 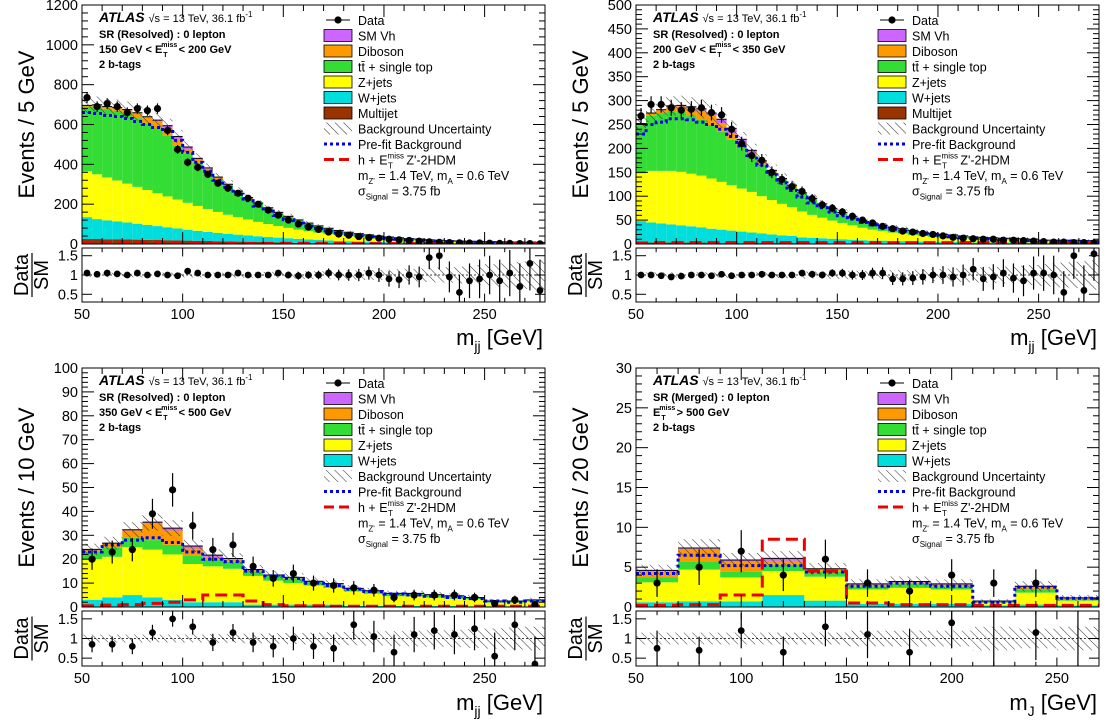 What do you see at coordinates (892, 82) in the screenshot?
I see `legend-zjets-swatch` at bounding box center [892, 82].